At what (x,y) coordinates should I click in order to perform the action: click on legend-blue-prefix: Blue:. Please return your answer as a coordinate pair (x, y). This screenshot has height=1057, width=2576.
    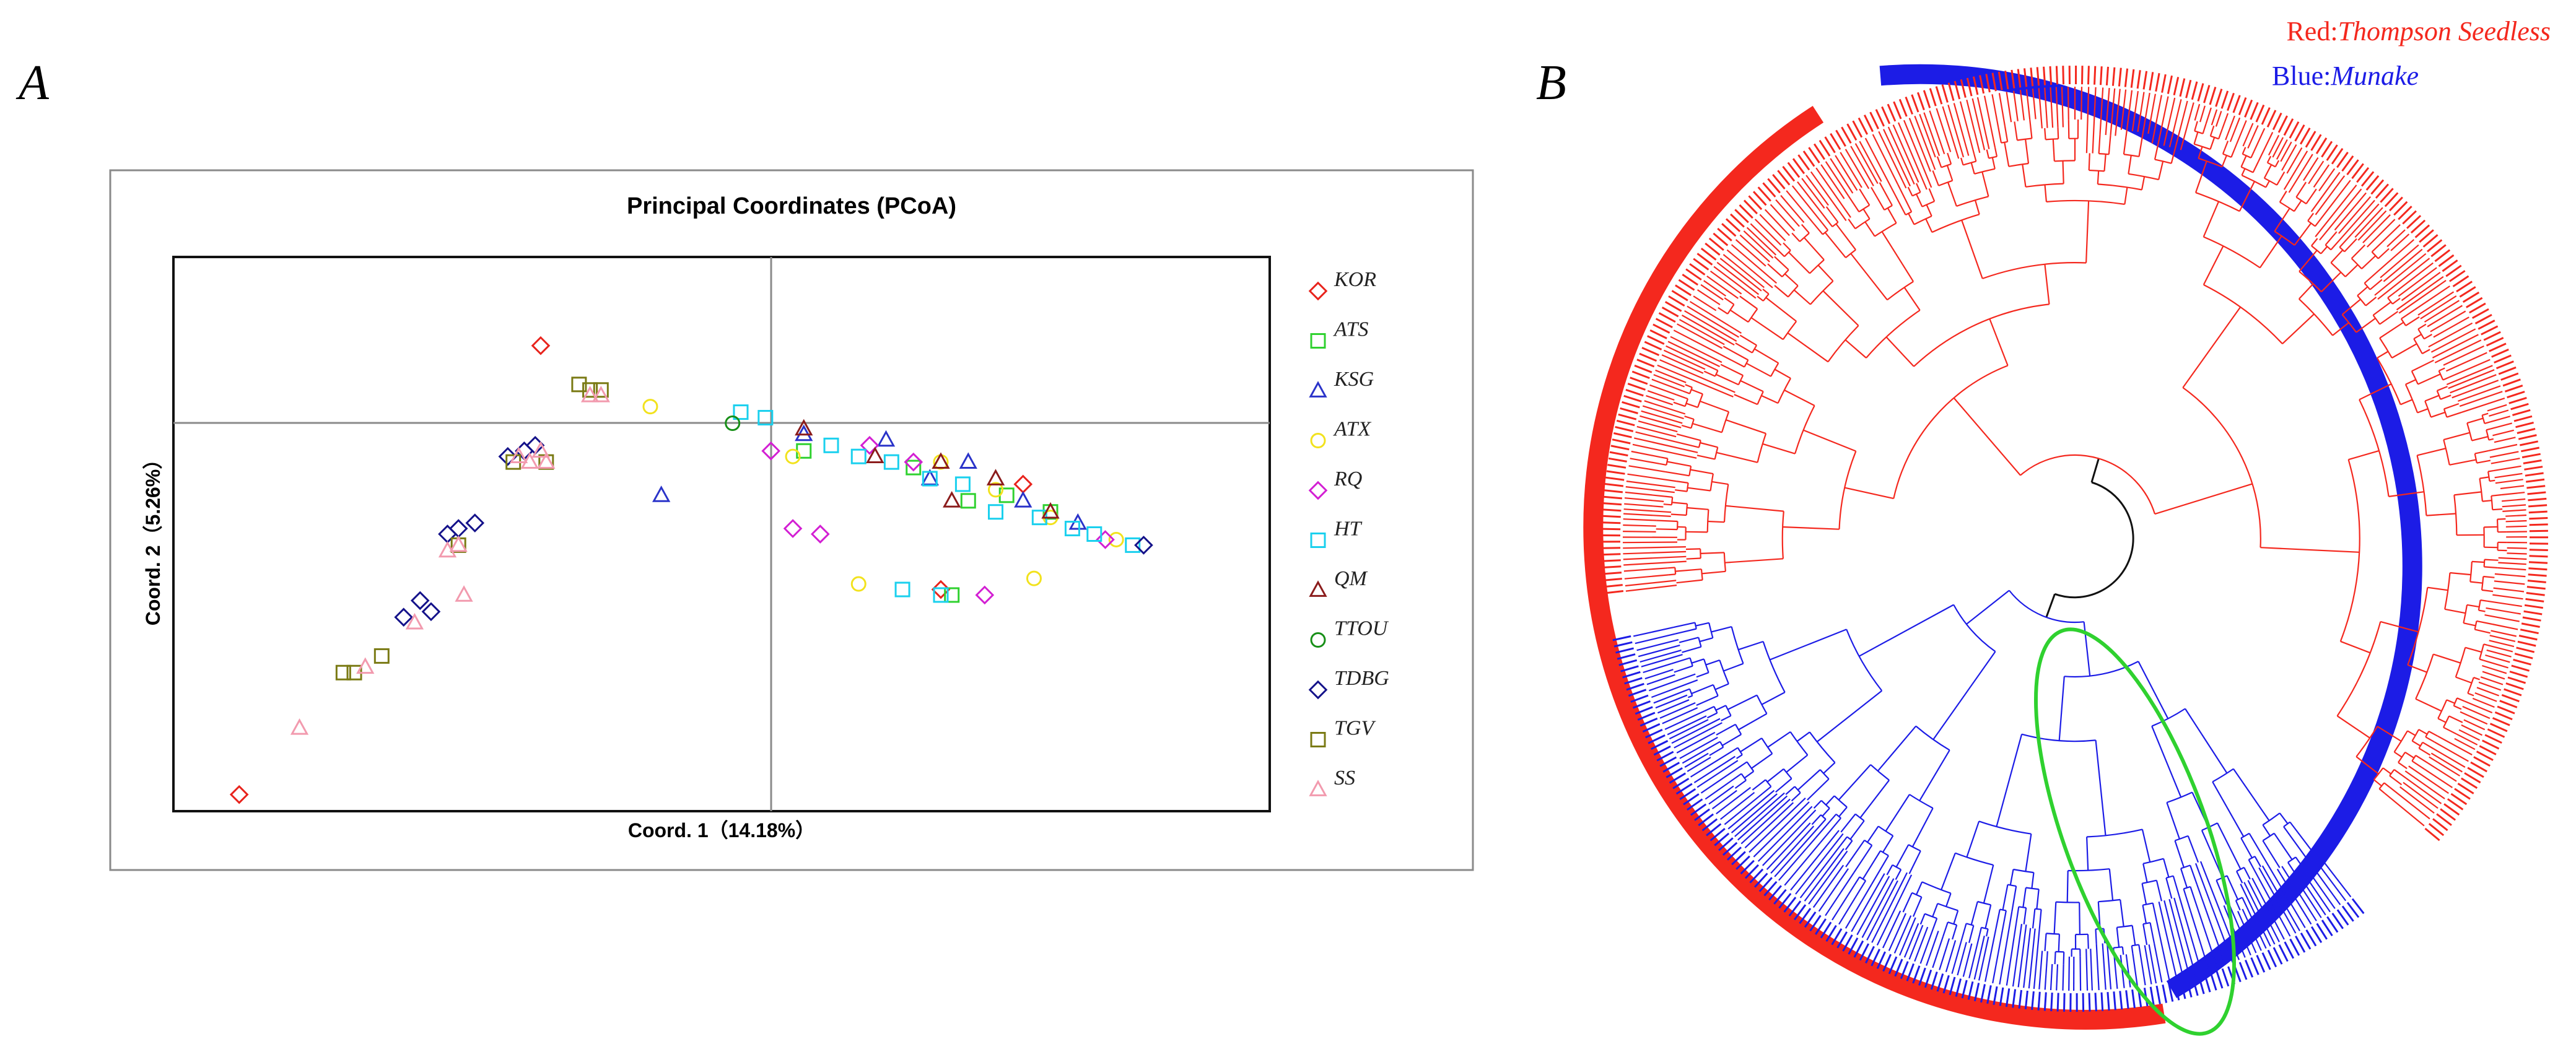
    Looking at the image, I should click on (2301, 76).